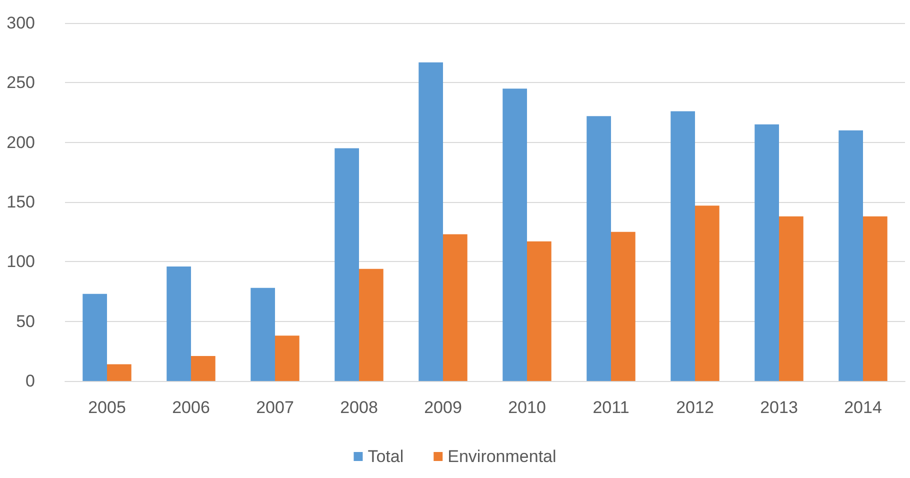 This screenshot has width=910, height=478. I want to click on x-tick-label: 2008, so click(359, 407).